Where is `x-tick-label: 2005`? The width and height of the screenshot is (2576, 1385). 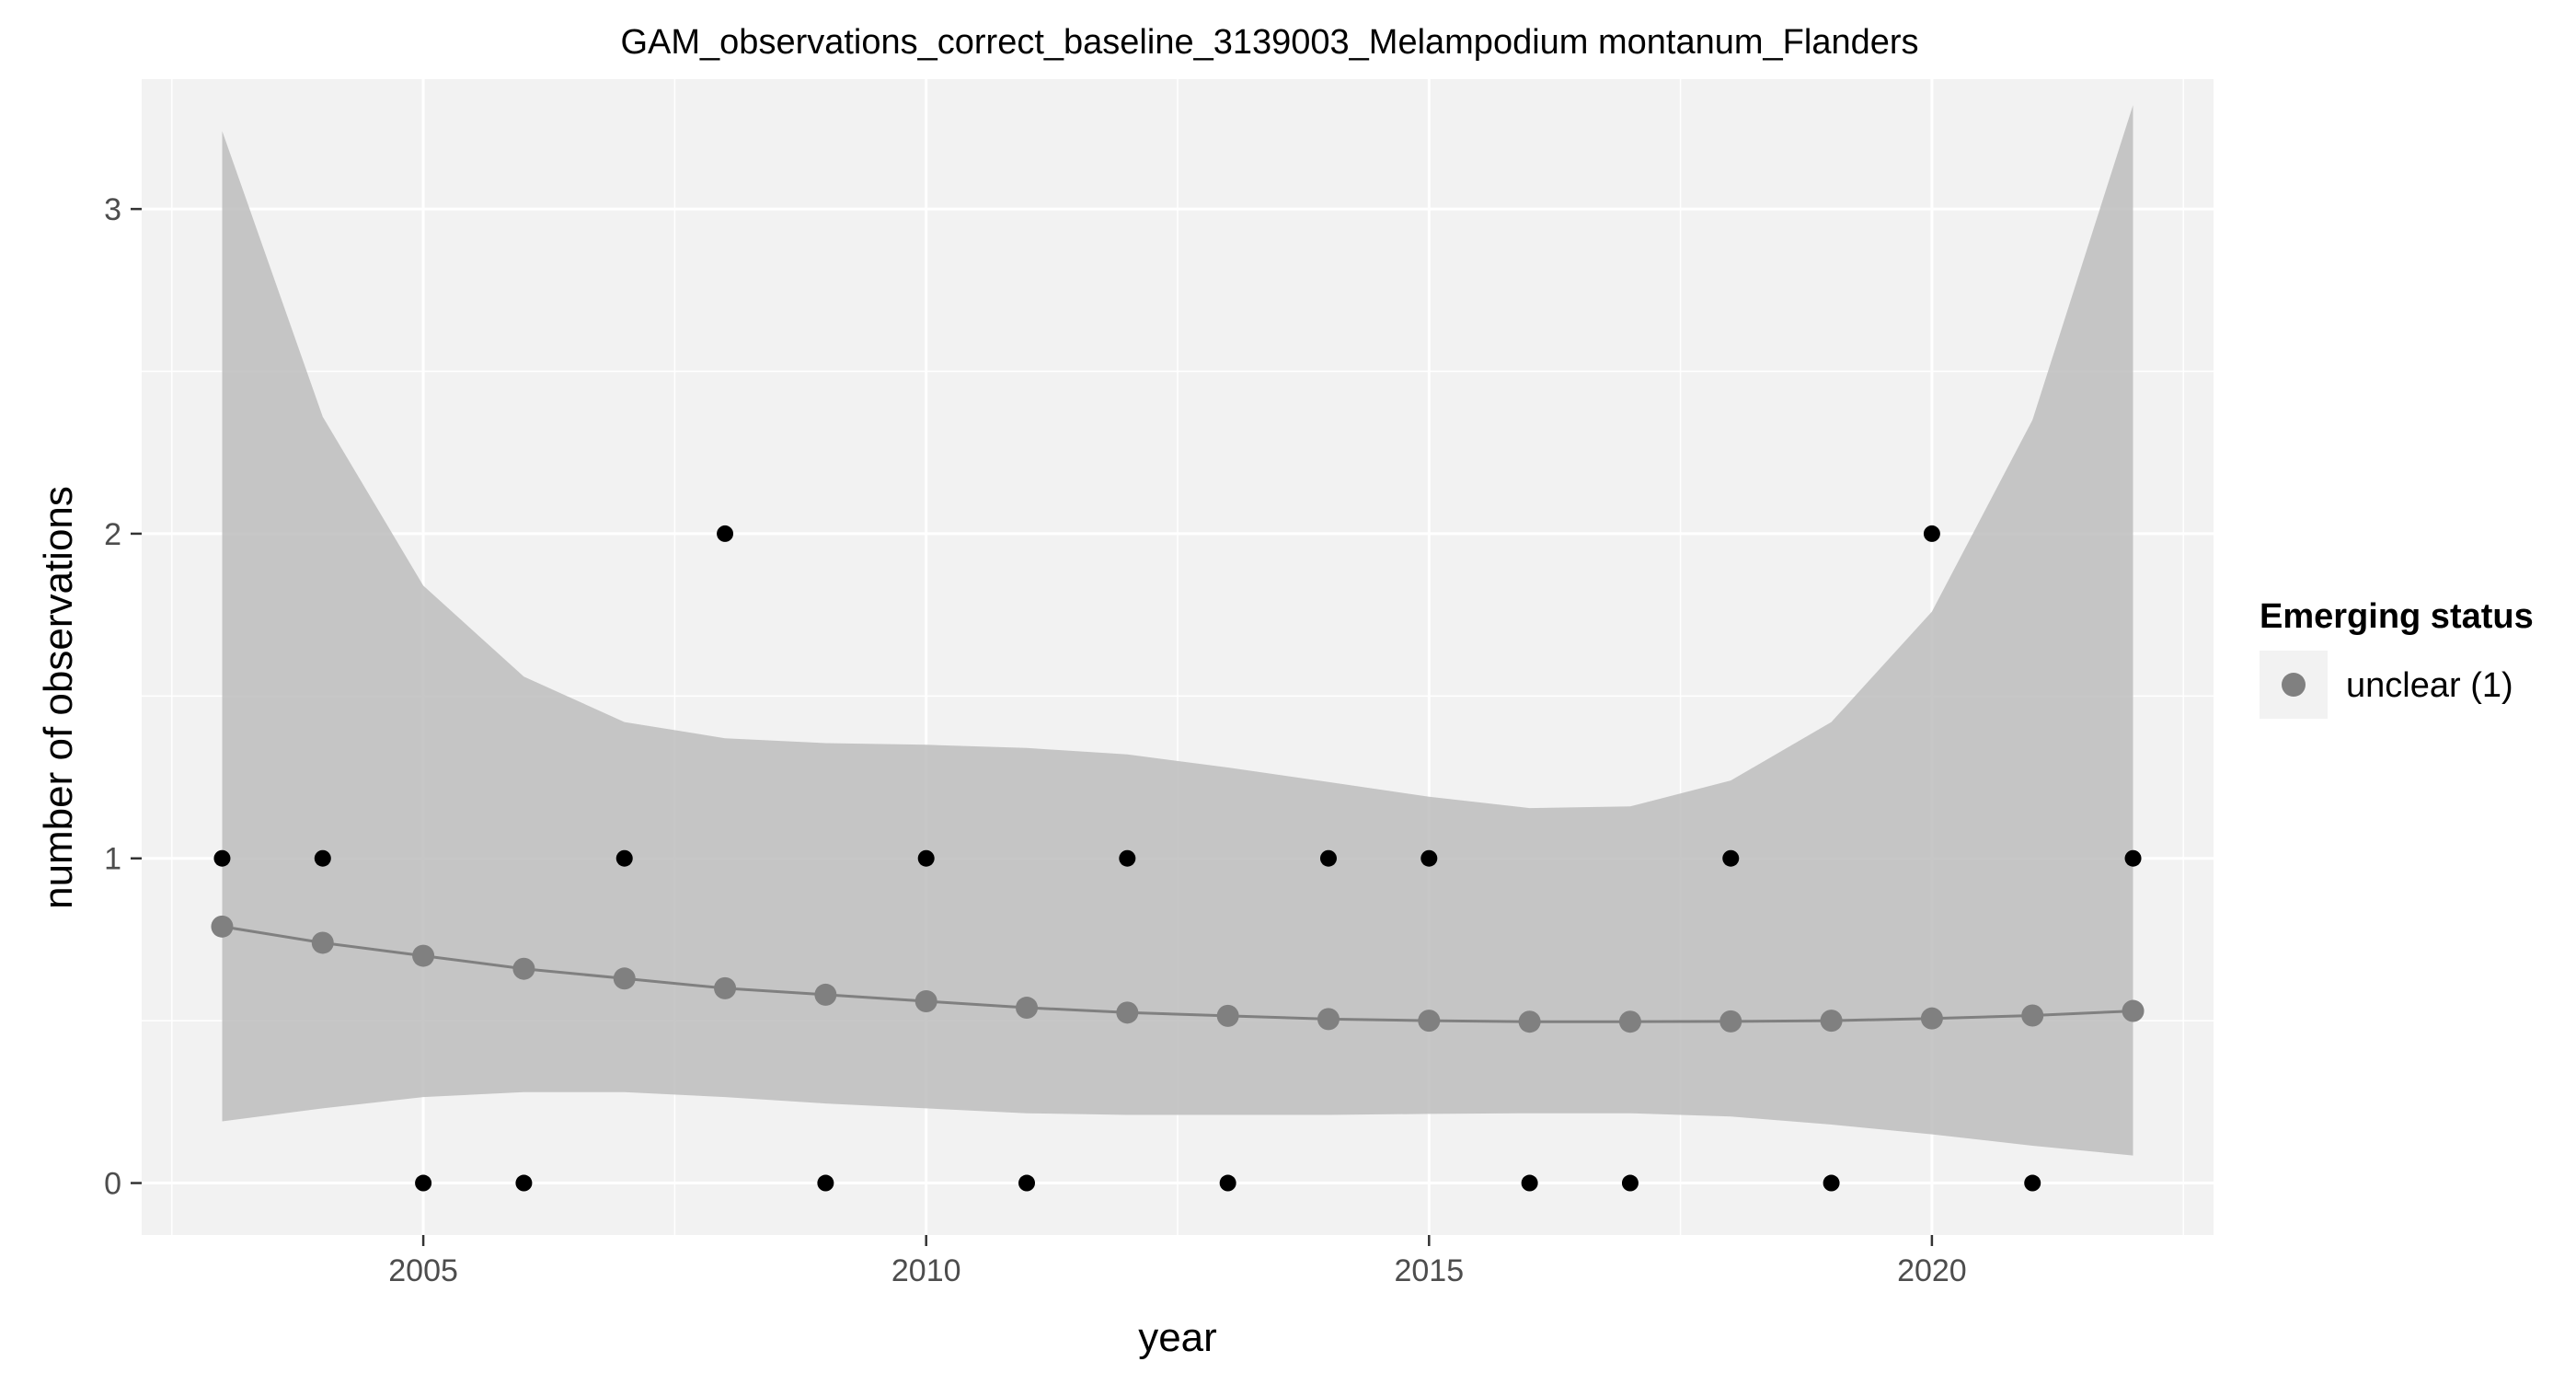 x-tick-label: 2005 is located at coordinates (423, 1270).